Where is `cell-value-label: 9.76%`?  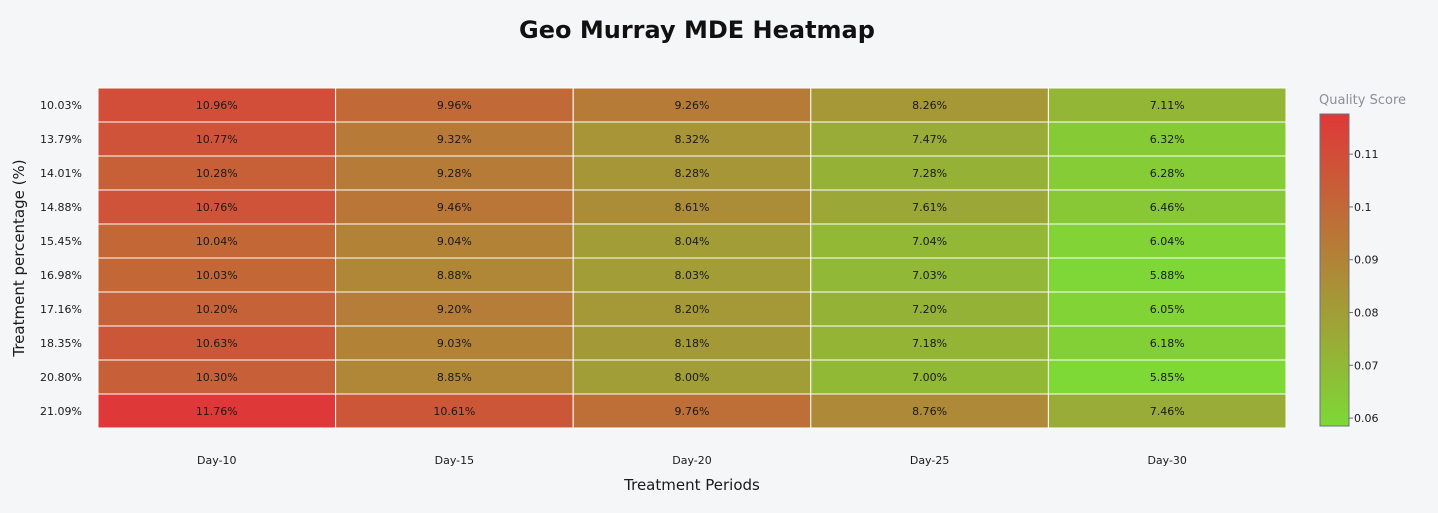 cell-value-label: 9.76% is located at coordinates (692, 411).